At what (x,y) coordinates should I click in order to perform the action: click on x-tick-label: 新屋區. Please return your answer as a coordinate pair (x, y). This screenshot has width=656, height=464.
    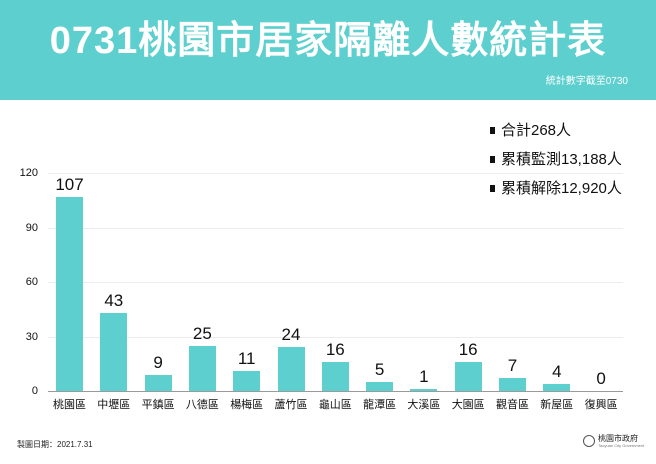
    Looking at the image, I should click on (557, 405).